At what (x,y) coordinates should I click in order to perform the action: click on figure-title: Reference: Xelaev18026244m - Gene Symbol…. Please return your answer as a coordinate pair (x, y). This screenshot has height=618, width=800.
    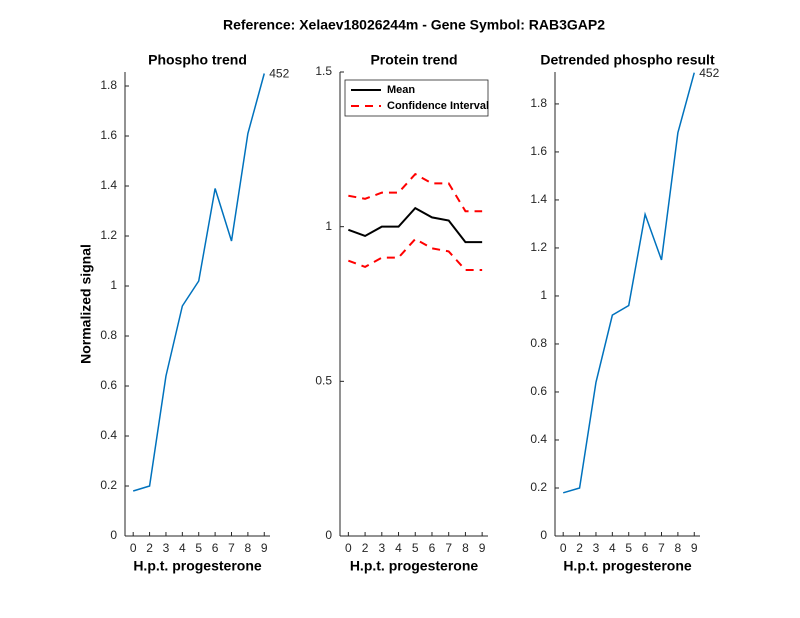
    Looking at the image, I should click on (414, 25).